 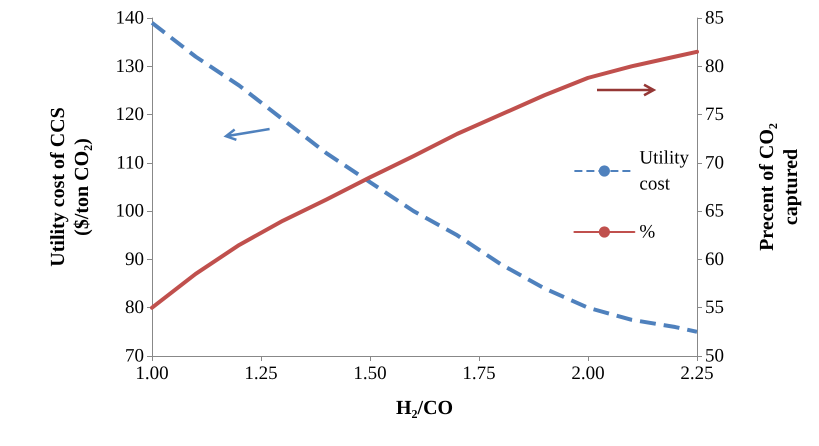 What do you see at coordinates (370, 373) in the screenshot?
I see `x-tick-label: 1.50` at bounding box center [370, 373].